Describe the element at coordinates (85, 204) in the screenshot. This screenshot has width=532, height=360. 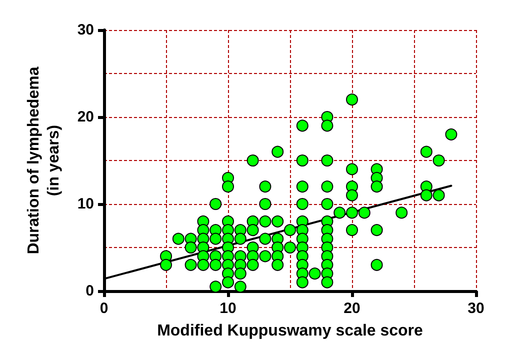
I see `y-tick-label: 10` at that location.